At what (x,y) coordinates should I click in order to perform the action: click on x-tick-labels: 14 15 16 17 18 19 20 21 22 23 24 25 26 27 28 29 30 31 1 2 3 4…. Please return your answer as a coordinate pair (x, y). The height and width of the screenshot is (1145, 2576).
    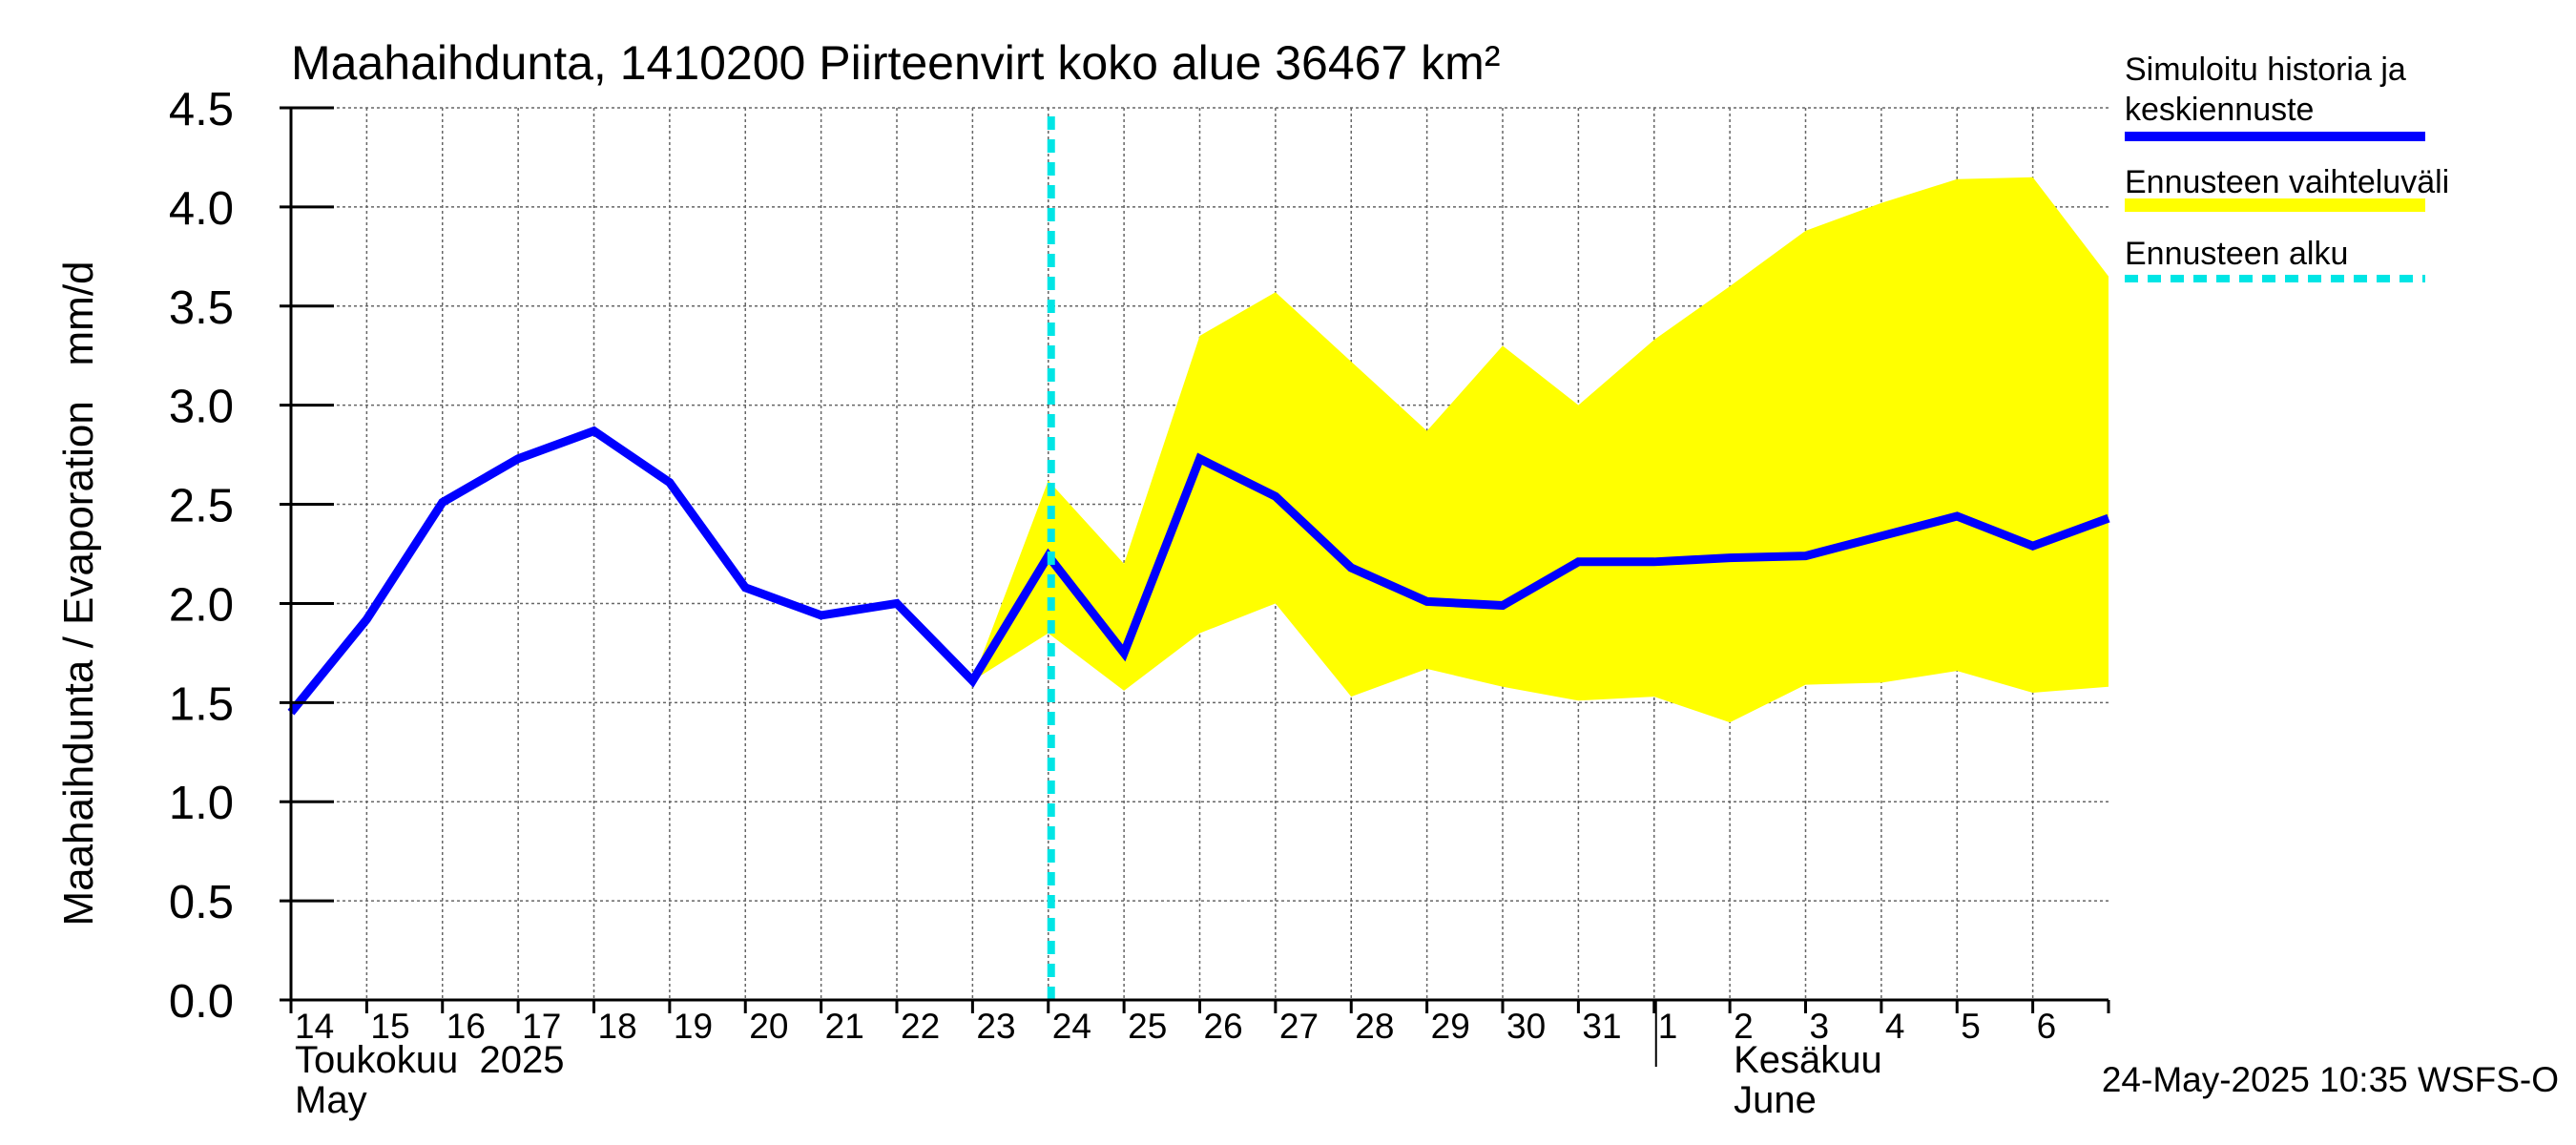
    Looking at the image, I should click on (1175, 1026).